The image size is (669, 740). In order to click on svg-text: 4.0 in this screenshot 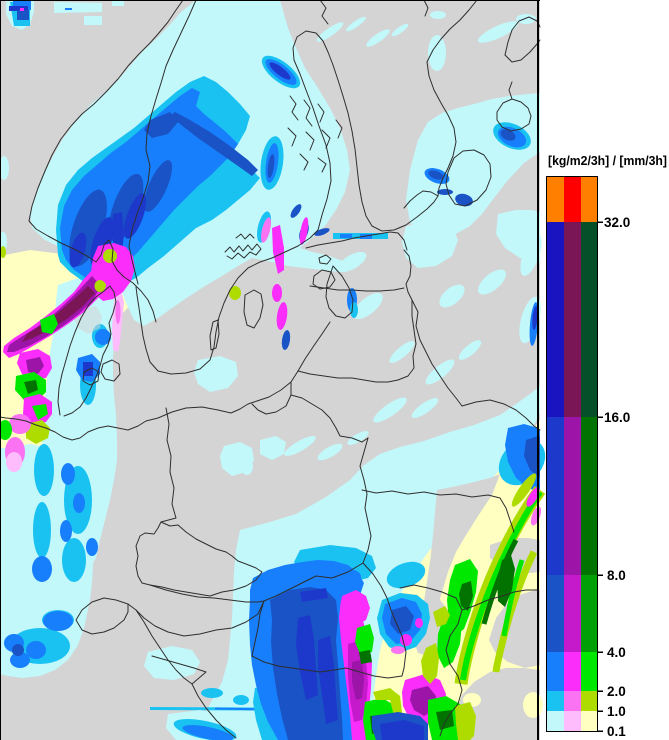, I will do `click(616, 652)`.